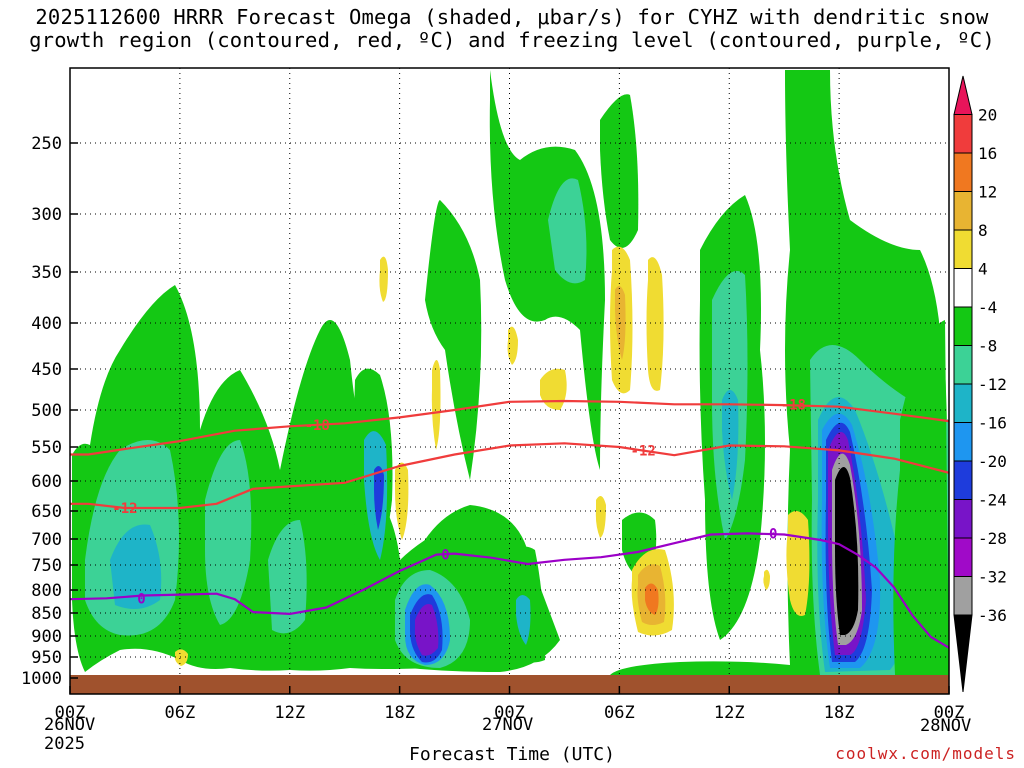 Image resolution: width=1024 pixels, height=768 pixels. Describe the element at coordinates (46, 591) in the screenshot. I see `y-tick-label: 800` at that location.